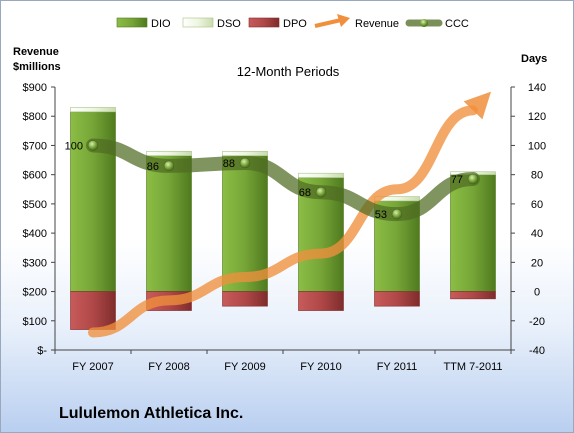 The width and height of the screenshot is (574, 433). Describe the element at coordinates (35, 322) in the screenshot. I see `left-tick-label: $100` at that location.